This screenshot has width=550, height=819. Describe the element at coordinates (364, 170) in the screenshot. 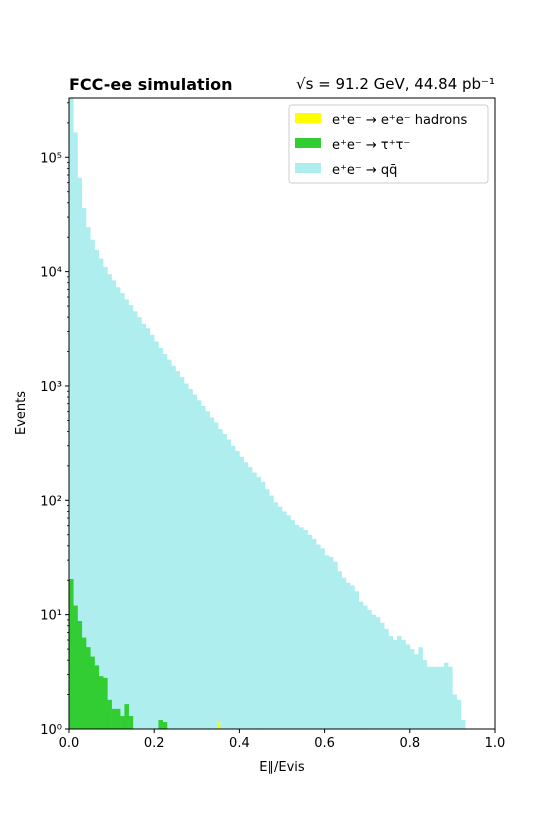

I see `legend-label-qqbar: e⁺e⁻ → qq̄` at that location.